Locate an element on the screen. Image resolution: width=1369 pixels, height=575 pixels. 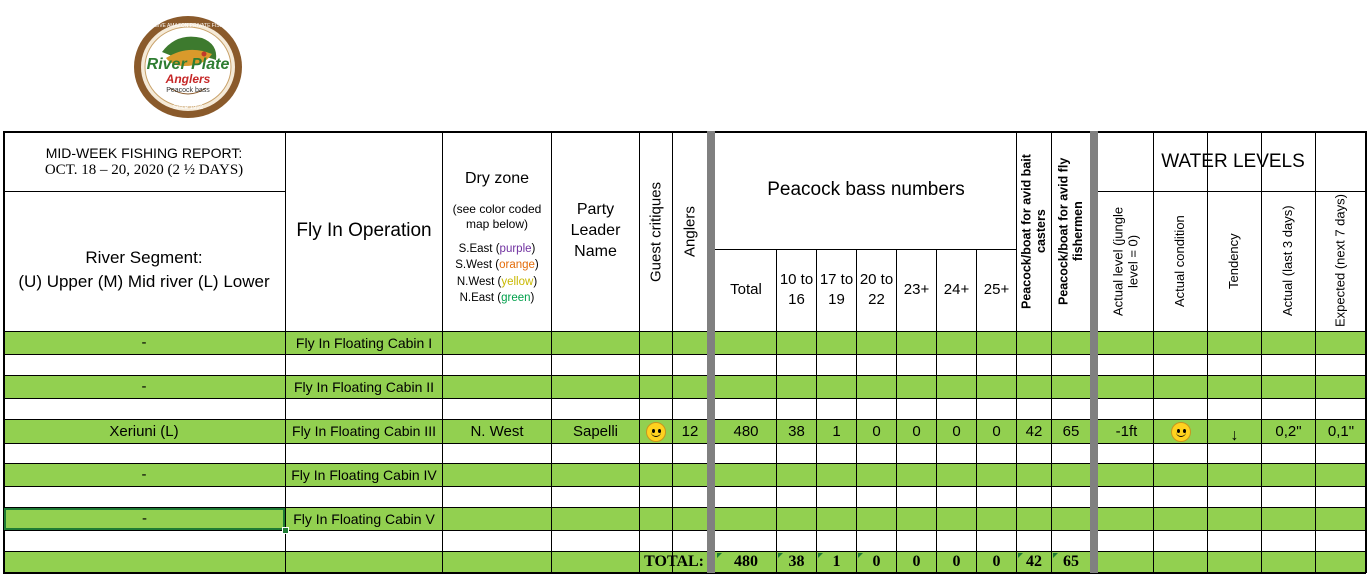
row-3-leader: Sapelli is located at coordinates (595, 431).